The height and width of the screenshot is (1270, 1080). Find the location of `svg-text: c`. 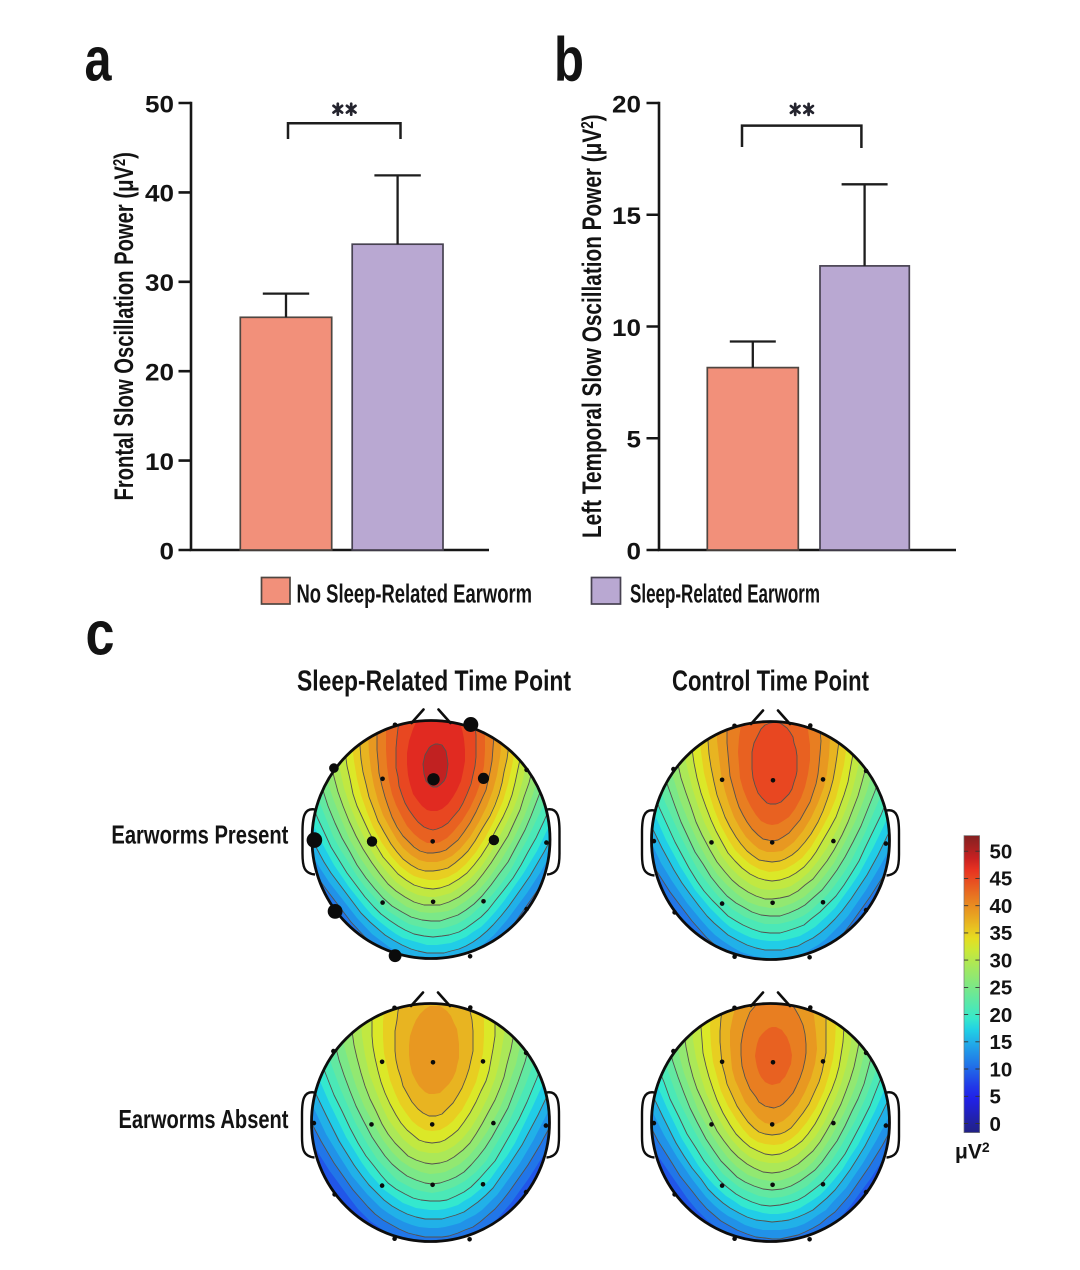

svg-text: c is located at coordinates (100, 634).